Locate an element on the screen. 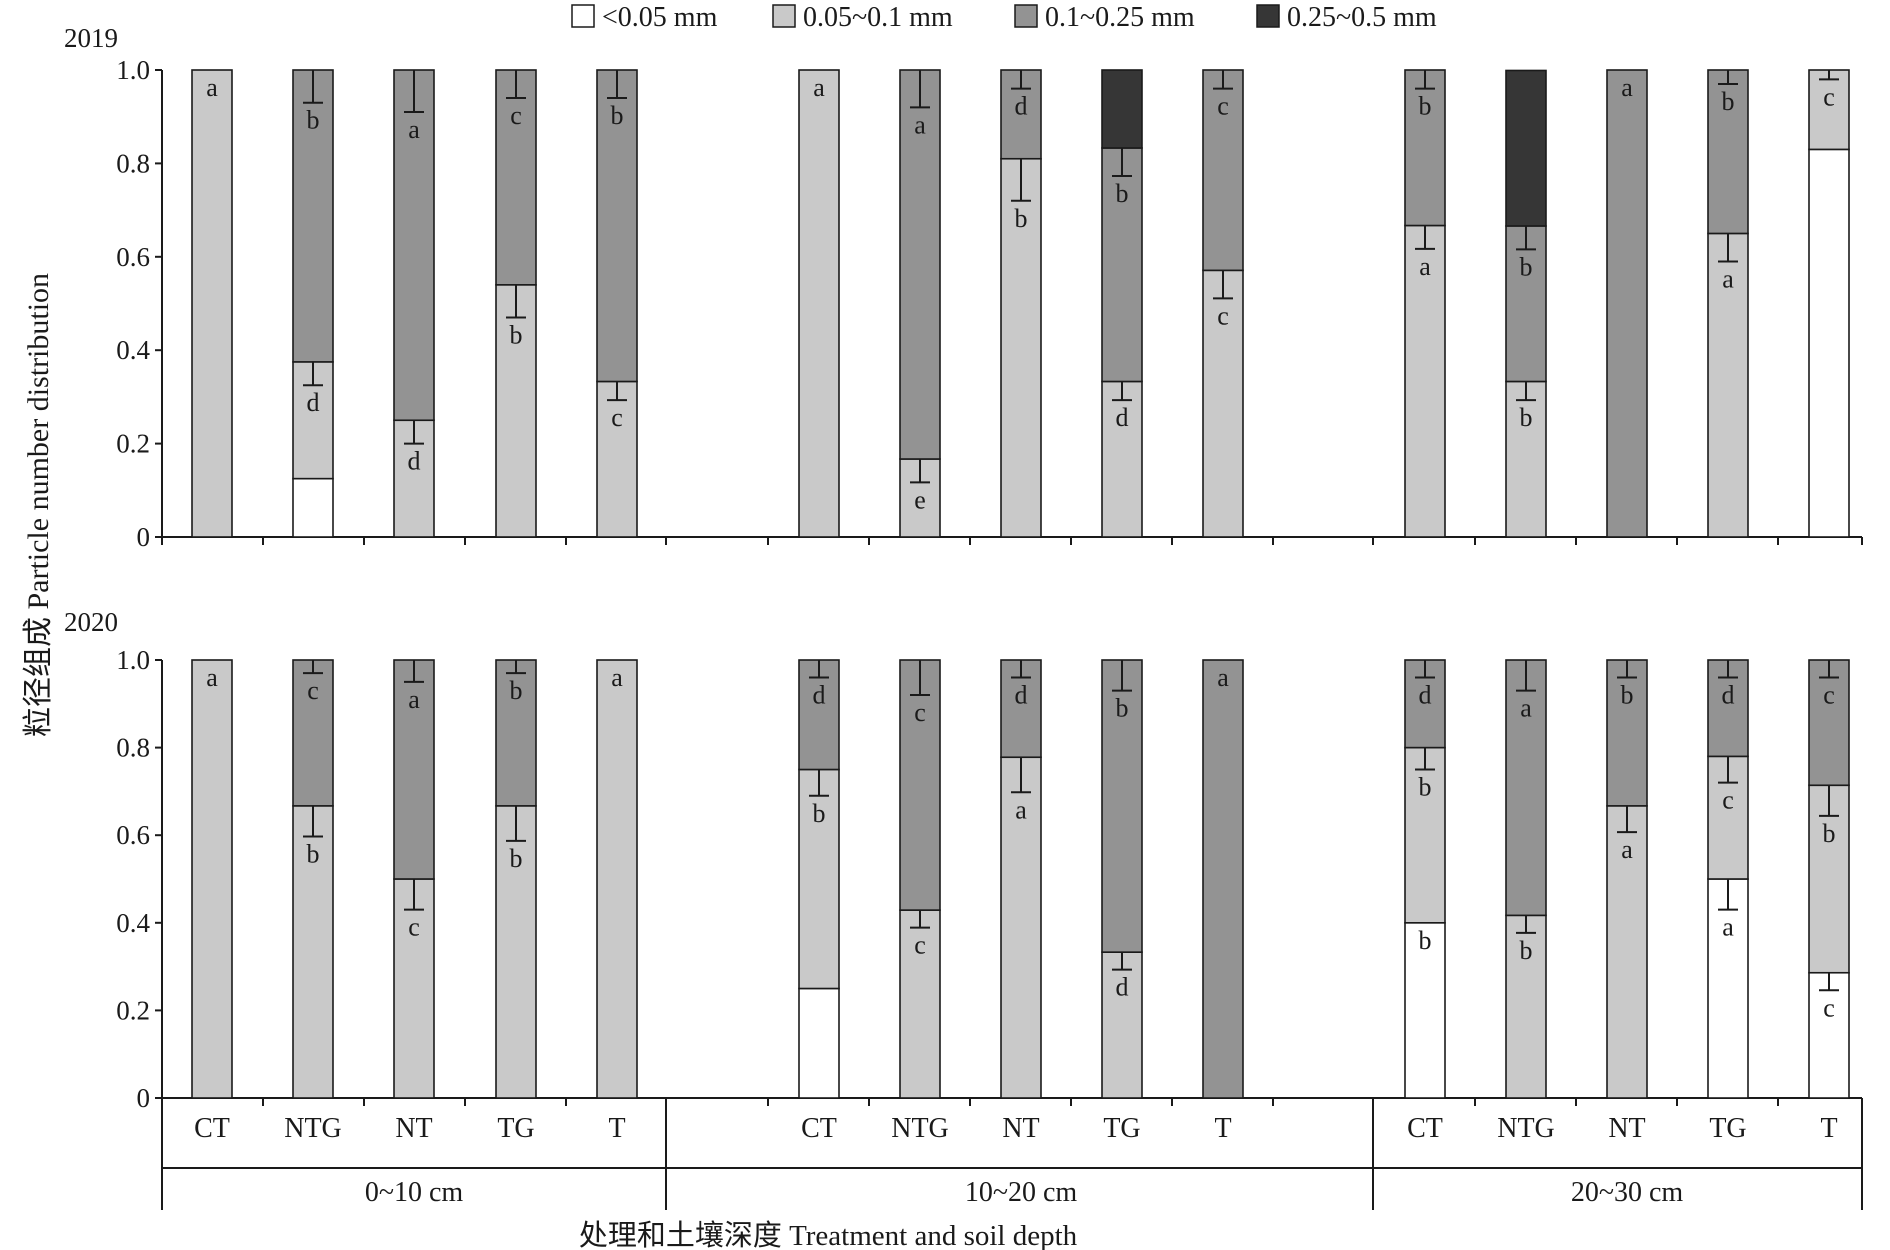 The image size is (1890, 1250). legend-label: 0.1~0.25 mm is located at coordinates (1120, 17).